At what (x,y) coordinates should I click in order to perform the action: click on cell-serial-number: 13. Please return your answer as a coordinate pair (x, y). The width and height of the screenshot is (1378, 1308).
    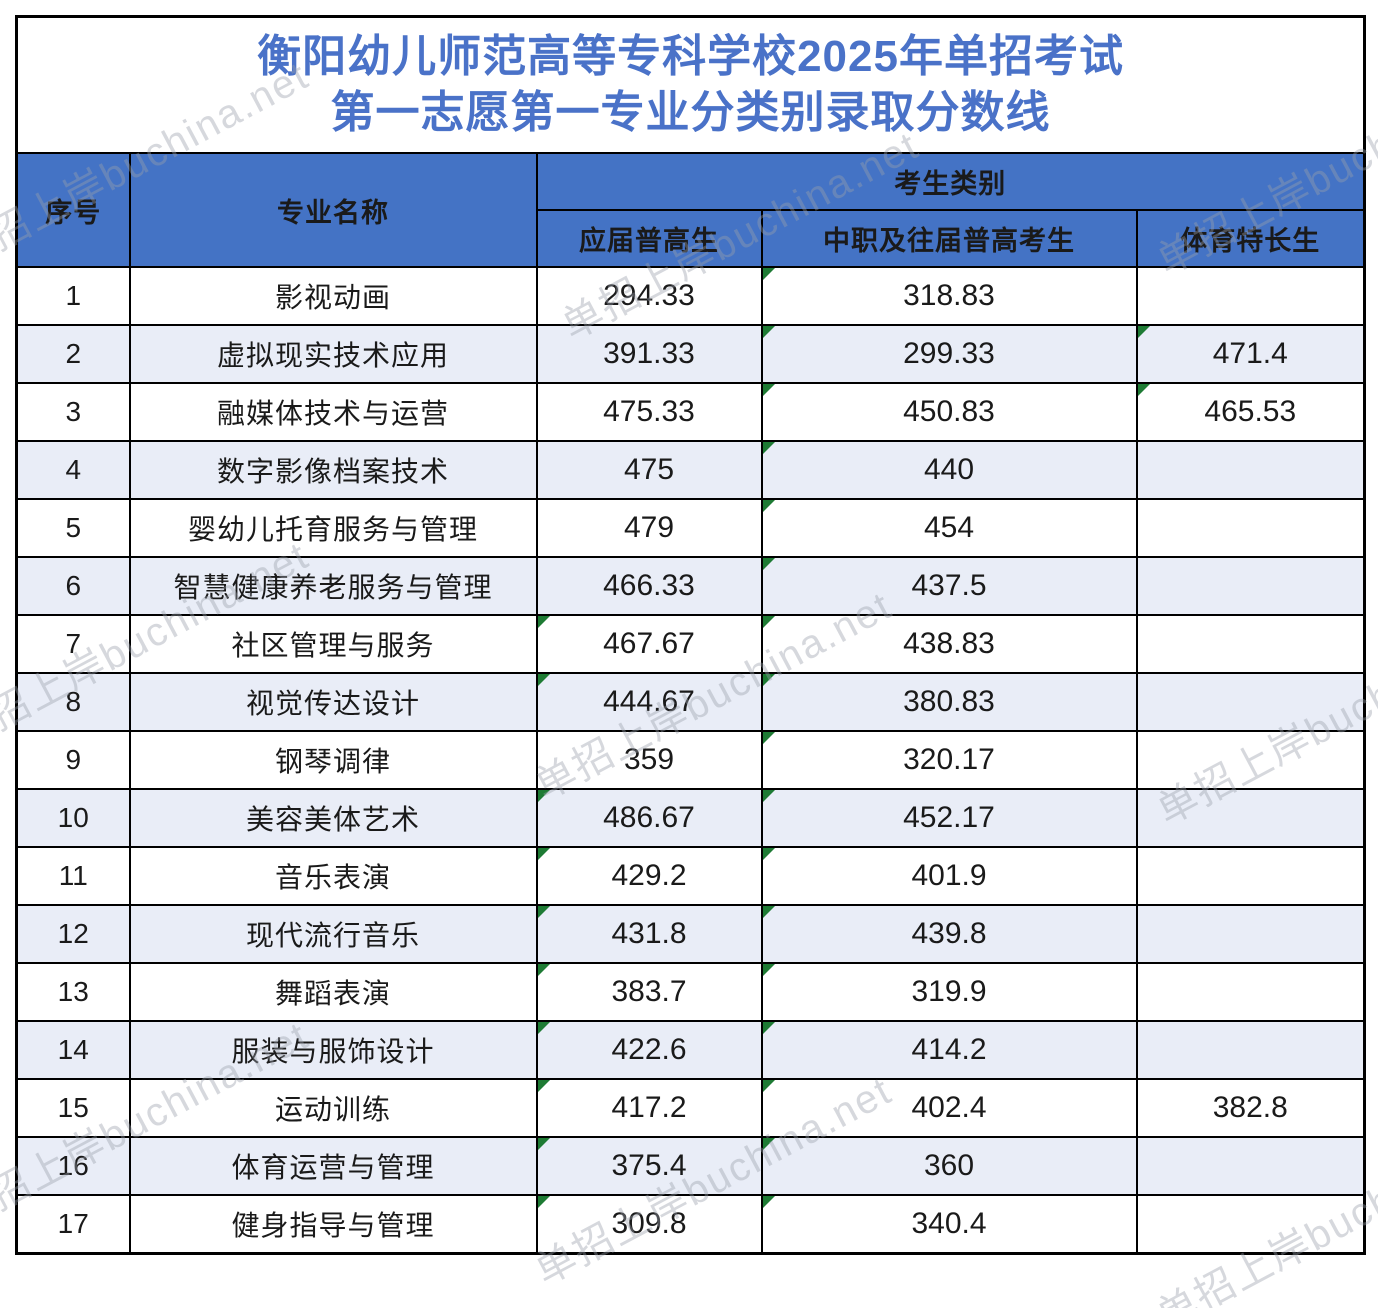
    Looking at the image, I should click on (73, 992).